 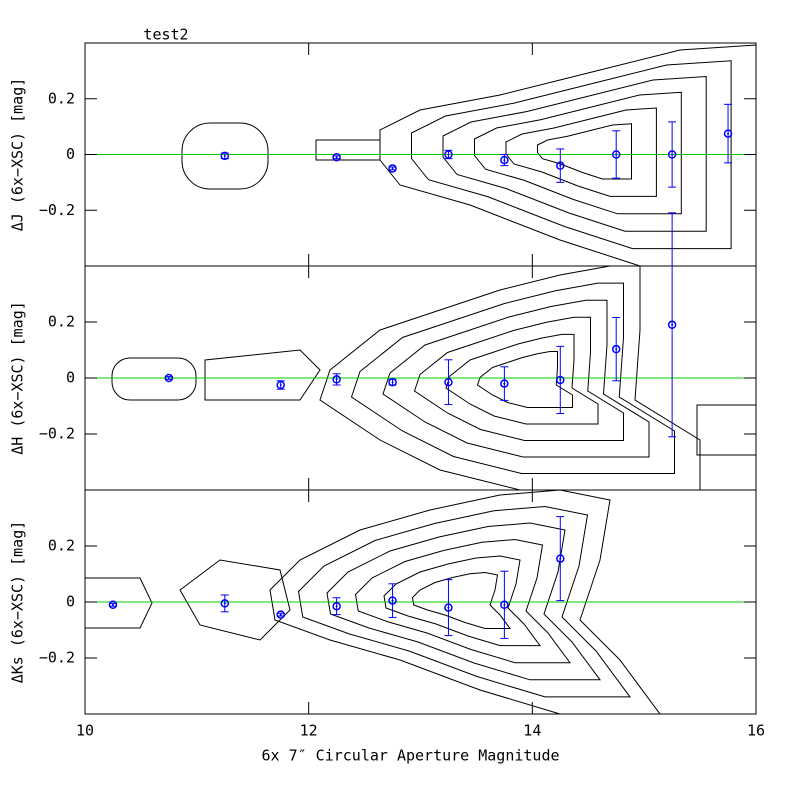 I want to click on chart-title: test2, so click(x=165, y=35).